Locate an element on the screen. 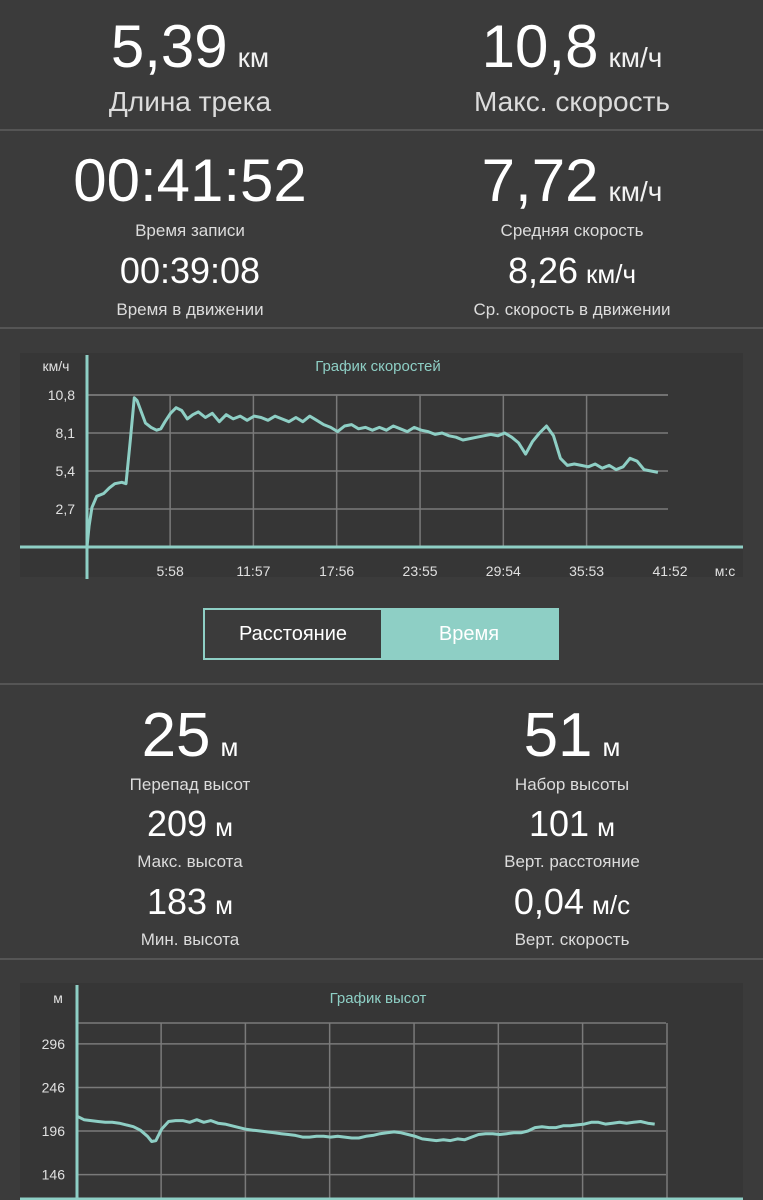 The height and width of the screenshot is (1200, 763). altitude-drop-stat: 25 м is located at coordinates (190, 735).